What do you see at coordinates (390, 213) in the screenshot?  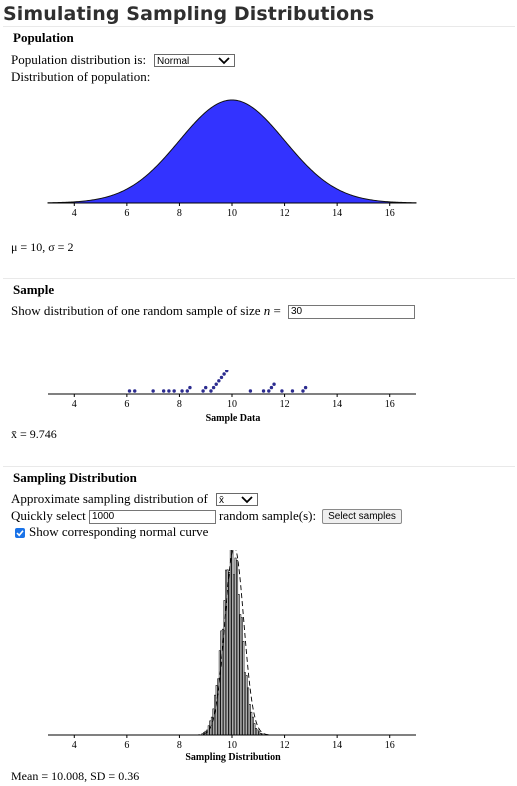 I see `population-x-tick-label-6: 16` at bounding box center [390, 213].